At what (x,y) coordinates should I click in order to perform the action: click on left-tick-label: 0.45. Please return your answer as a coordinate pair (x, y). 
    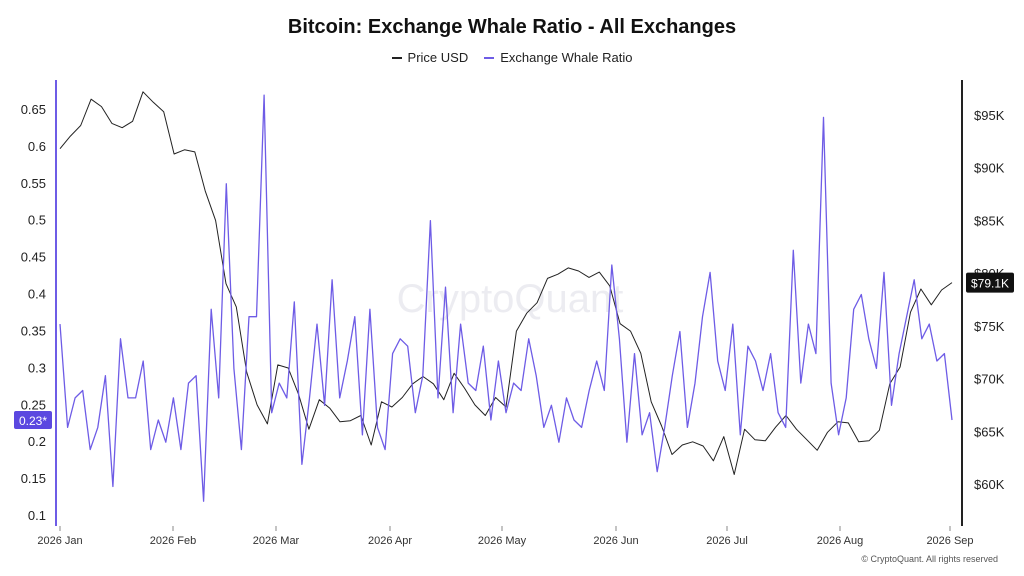
    Looking at the image, I should click on (33, 257).